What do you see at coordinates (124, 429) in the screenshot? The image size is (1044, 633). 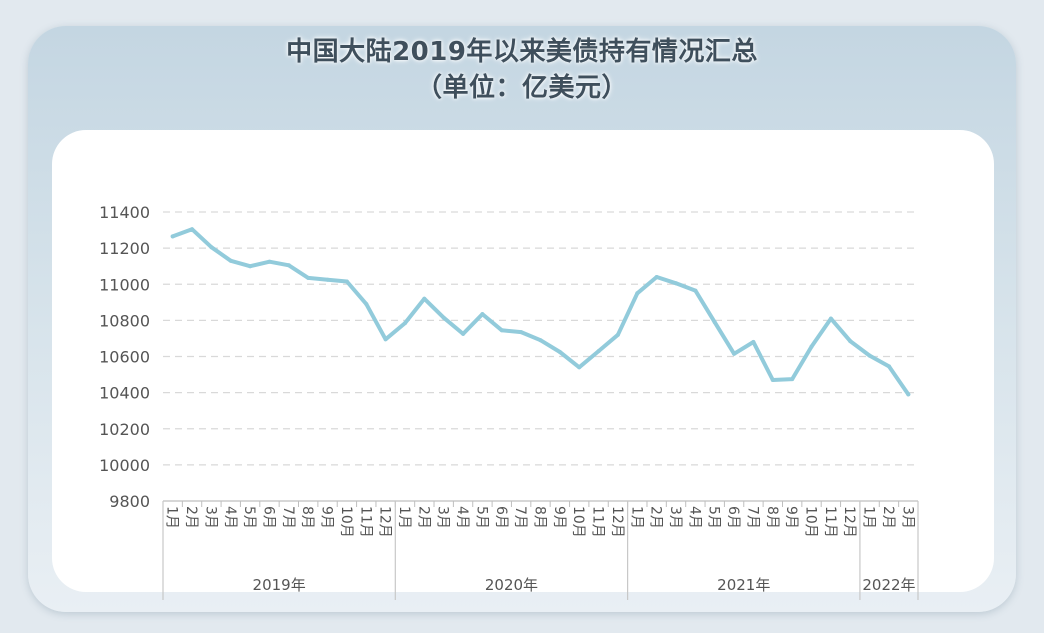 I see `y-tick-label: 10200` at bounding box center [124, 429].